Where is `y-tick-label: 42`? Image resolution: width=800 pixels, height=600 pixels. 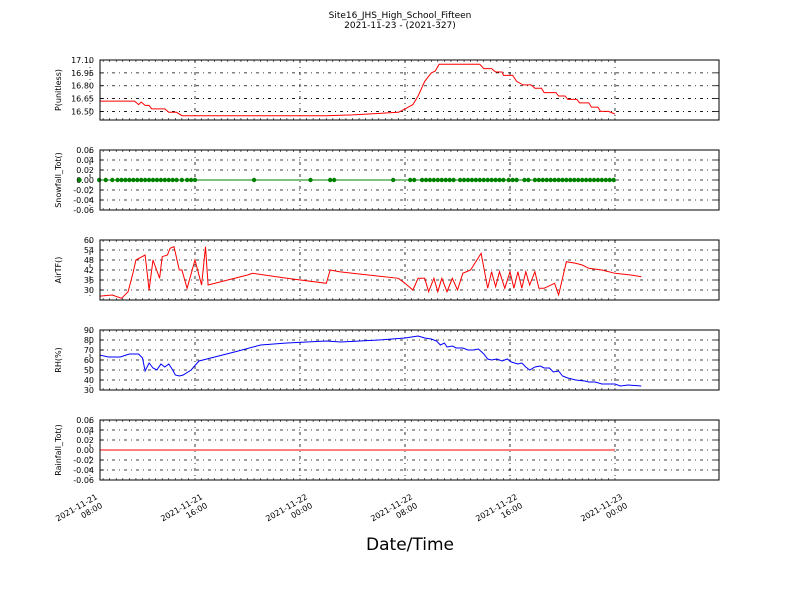
y-tick-label: 42 is located at coordinates (89, 270).